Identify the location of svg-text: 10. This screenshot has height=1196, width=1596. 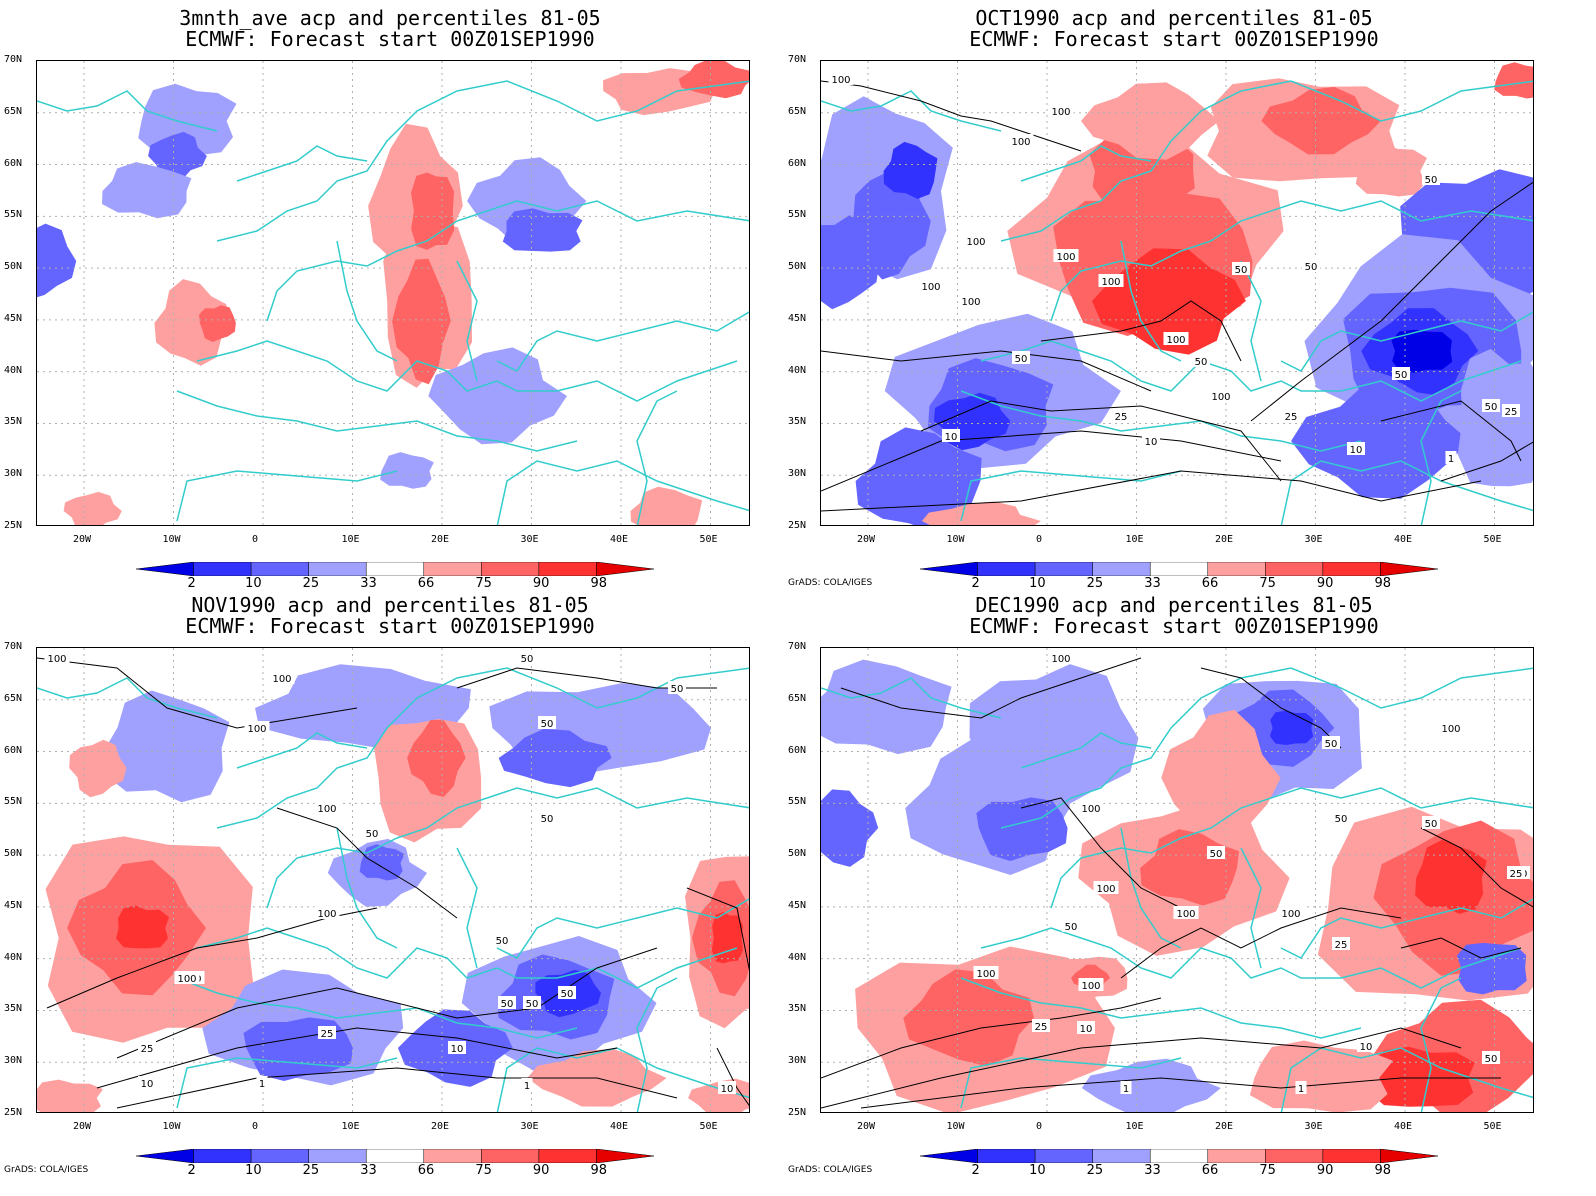
(951, 437).